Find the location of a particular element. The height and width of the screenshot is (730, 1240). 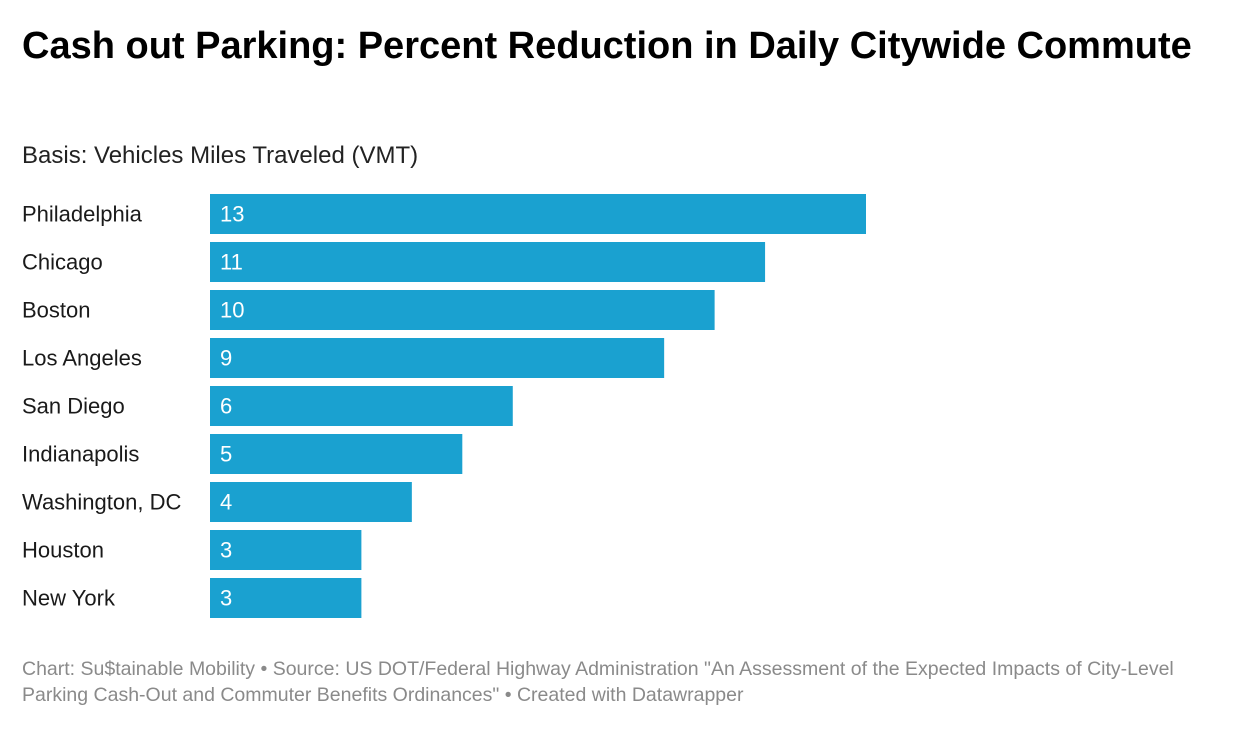

category-label: Boston is located at coordinates (56, 310).